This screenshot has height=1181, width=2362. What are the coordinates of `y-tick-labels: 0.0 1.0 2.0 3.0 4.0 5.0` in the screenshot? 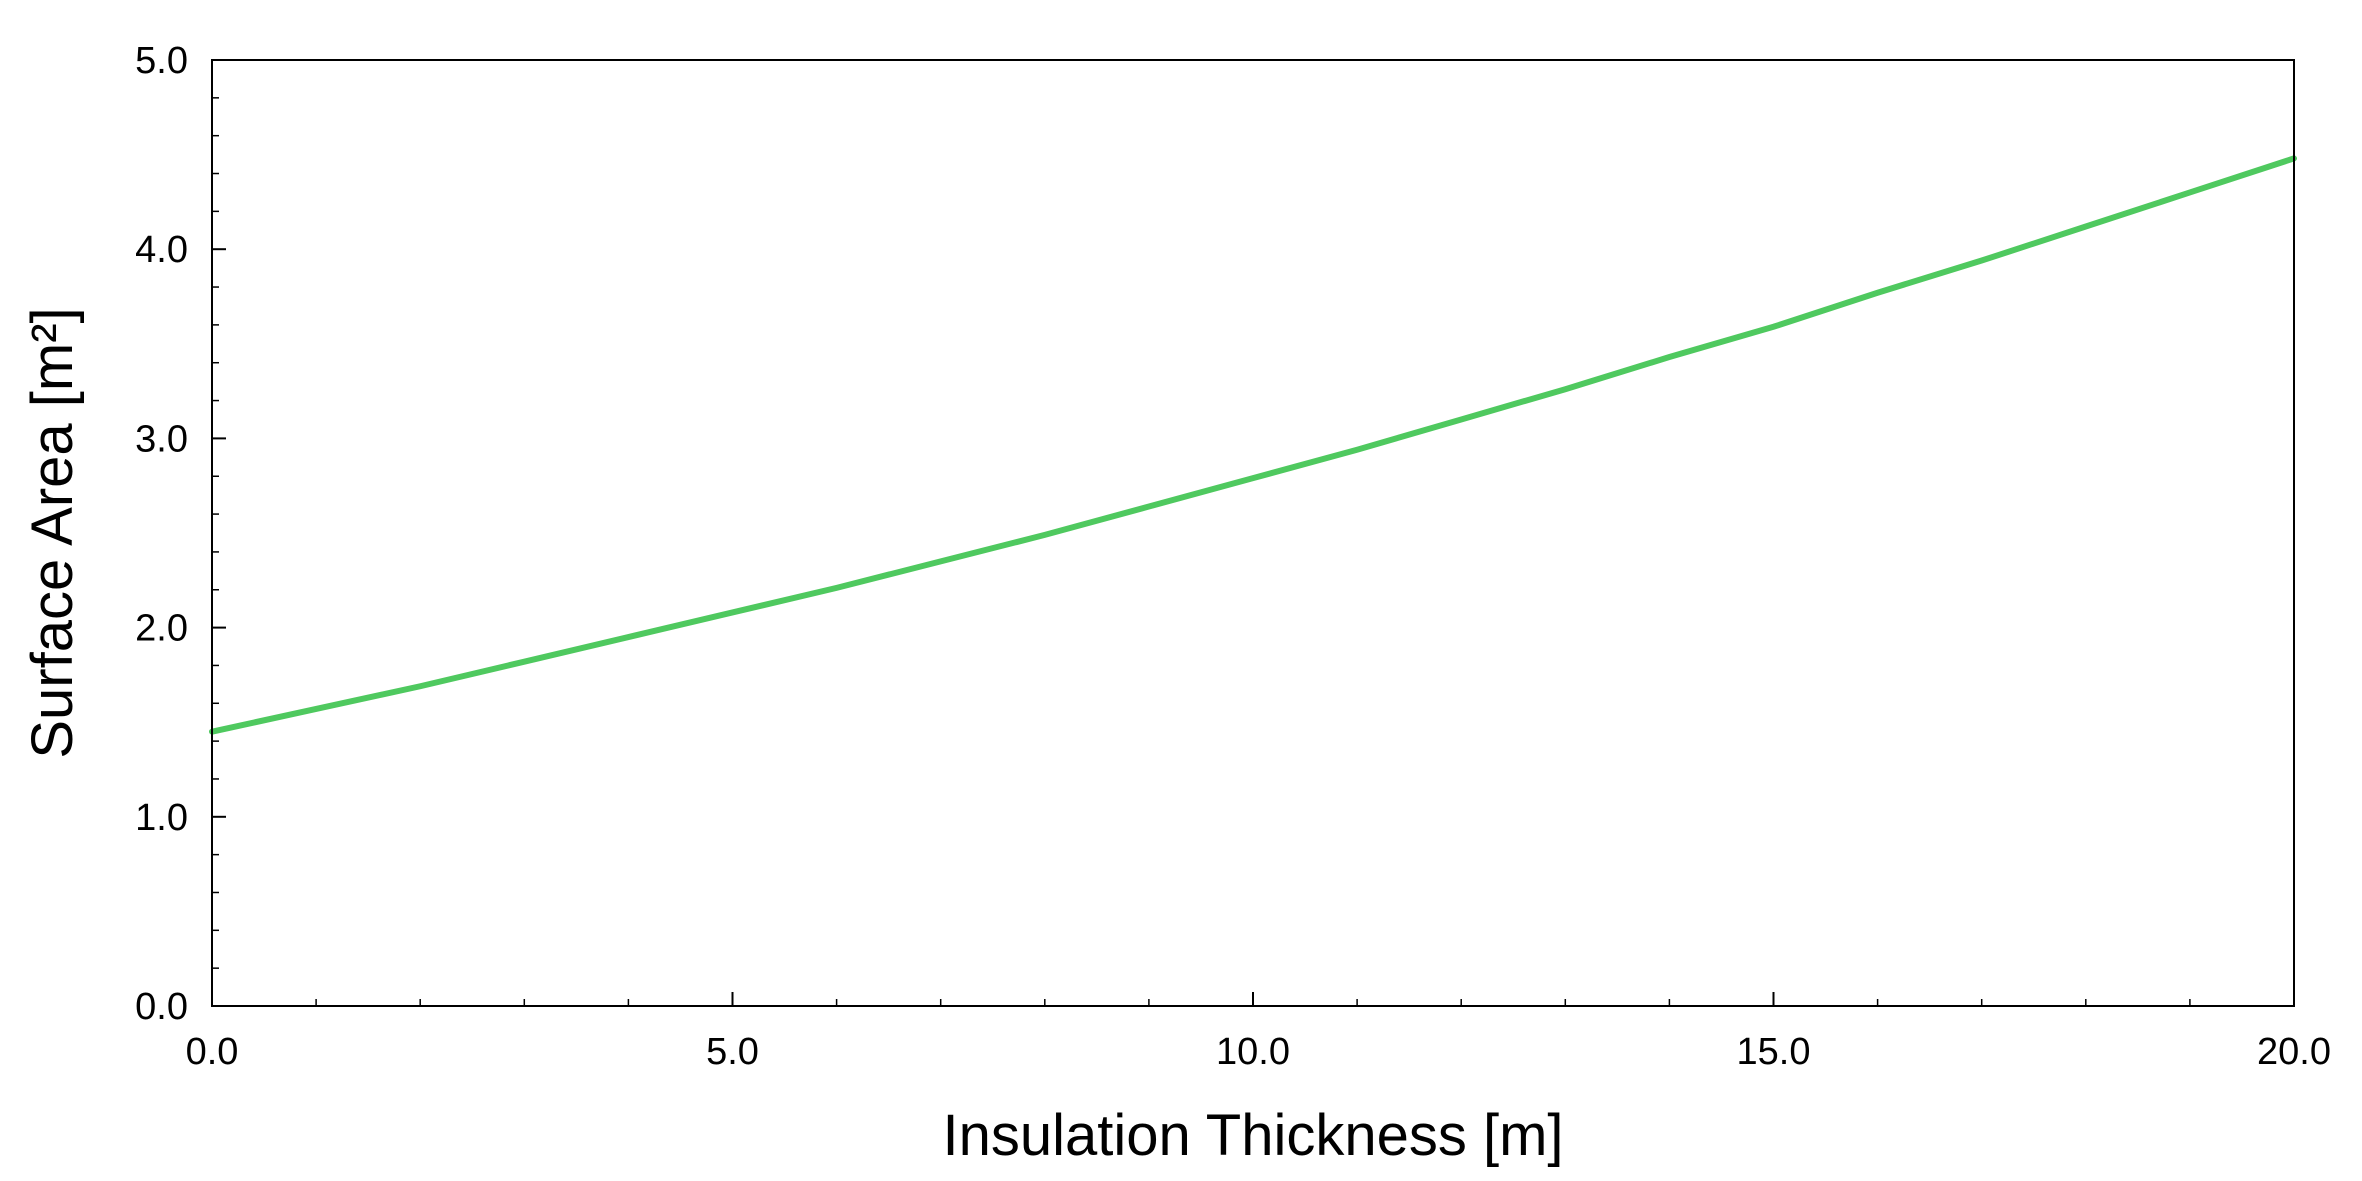 It's located at (161, 534).